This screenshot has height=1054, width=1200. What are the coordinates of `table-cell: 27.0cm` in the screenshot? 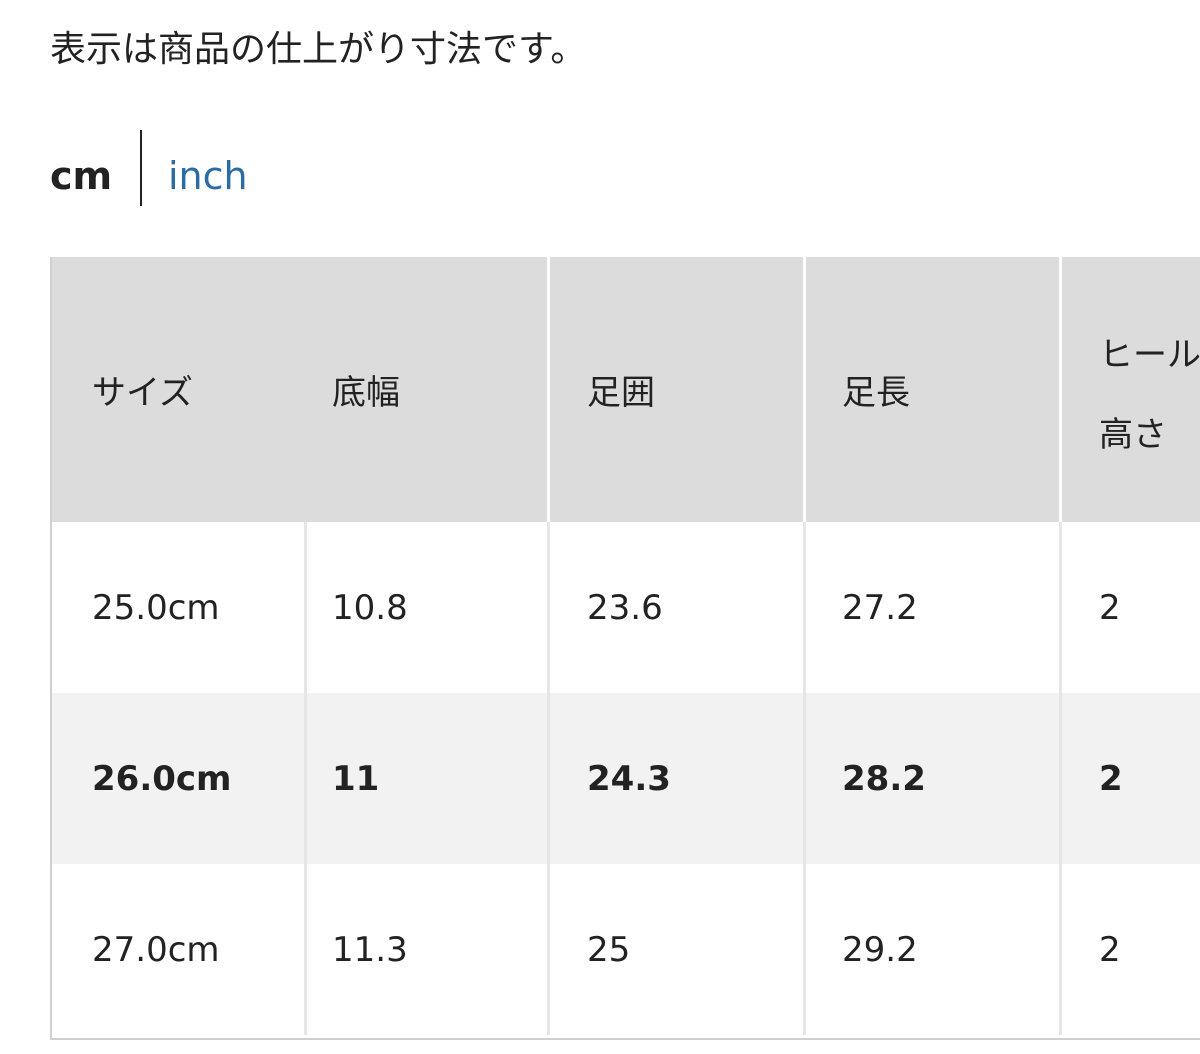 It's located at (156, 950).